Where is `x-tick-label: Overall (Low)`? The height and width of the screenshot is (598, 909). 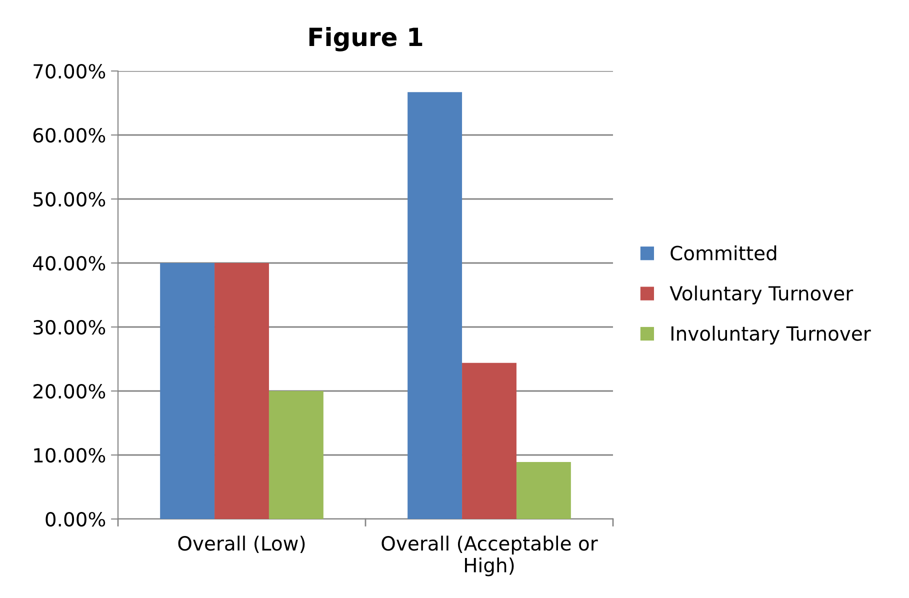 x-tick-label: Overall (Low) is located at coordinates (241, 545).